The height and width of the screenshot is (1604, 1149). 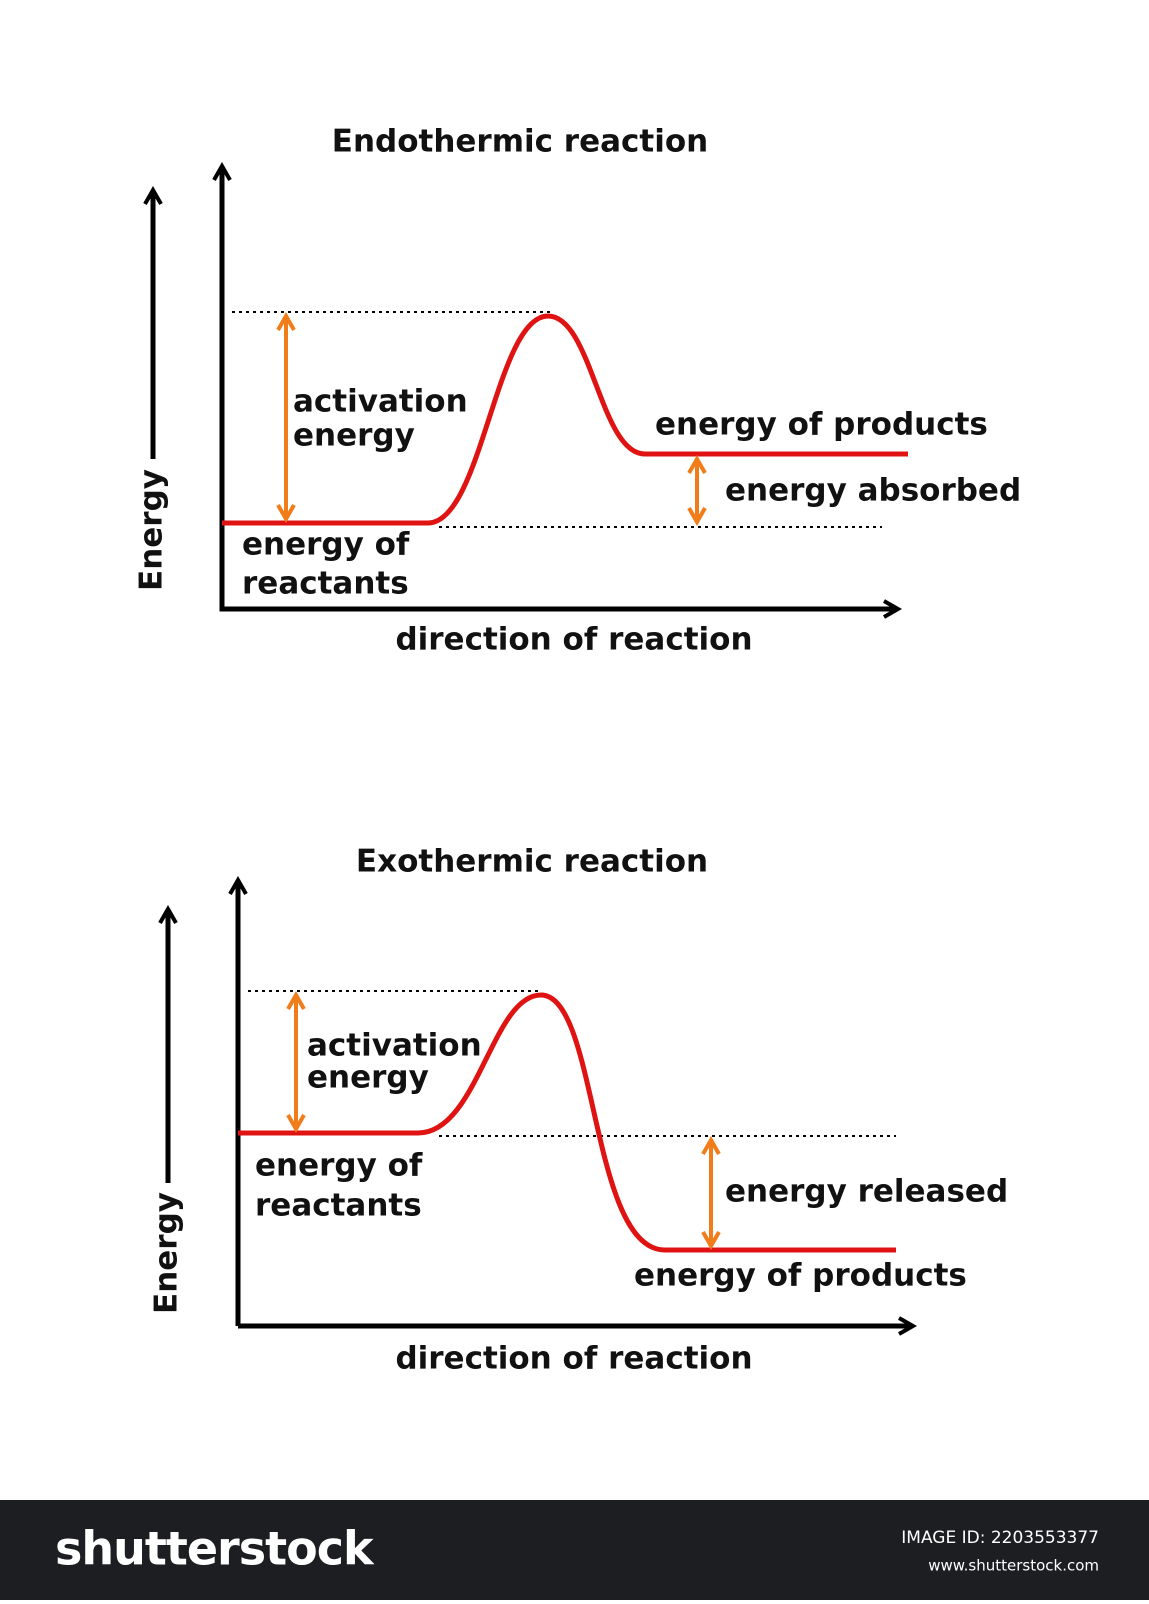 What do you see at coordinates (873, 491) in the screenshot?
I see `change-label: energy absorbed` at bounding box center [873, 491].